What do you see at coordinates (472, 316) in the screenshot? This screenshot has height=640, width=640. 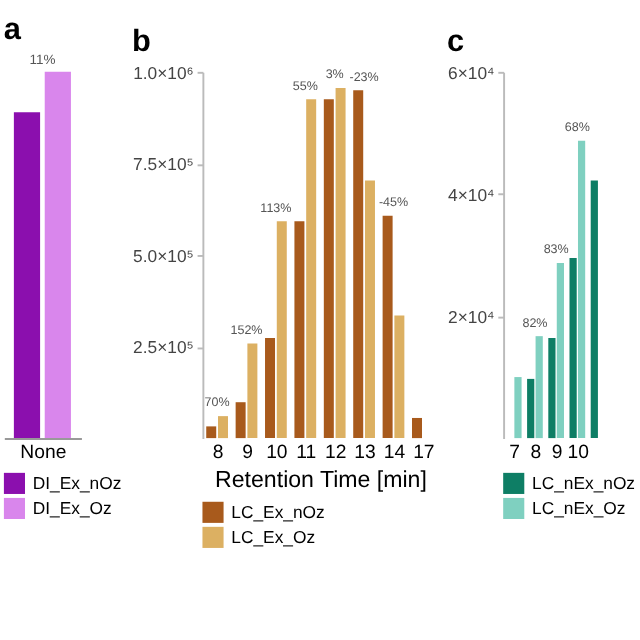 I see `y-tick-label: 2×10⁴` at bounding box center [472, 316].